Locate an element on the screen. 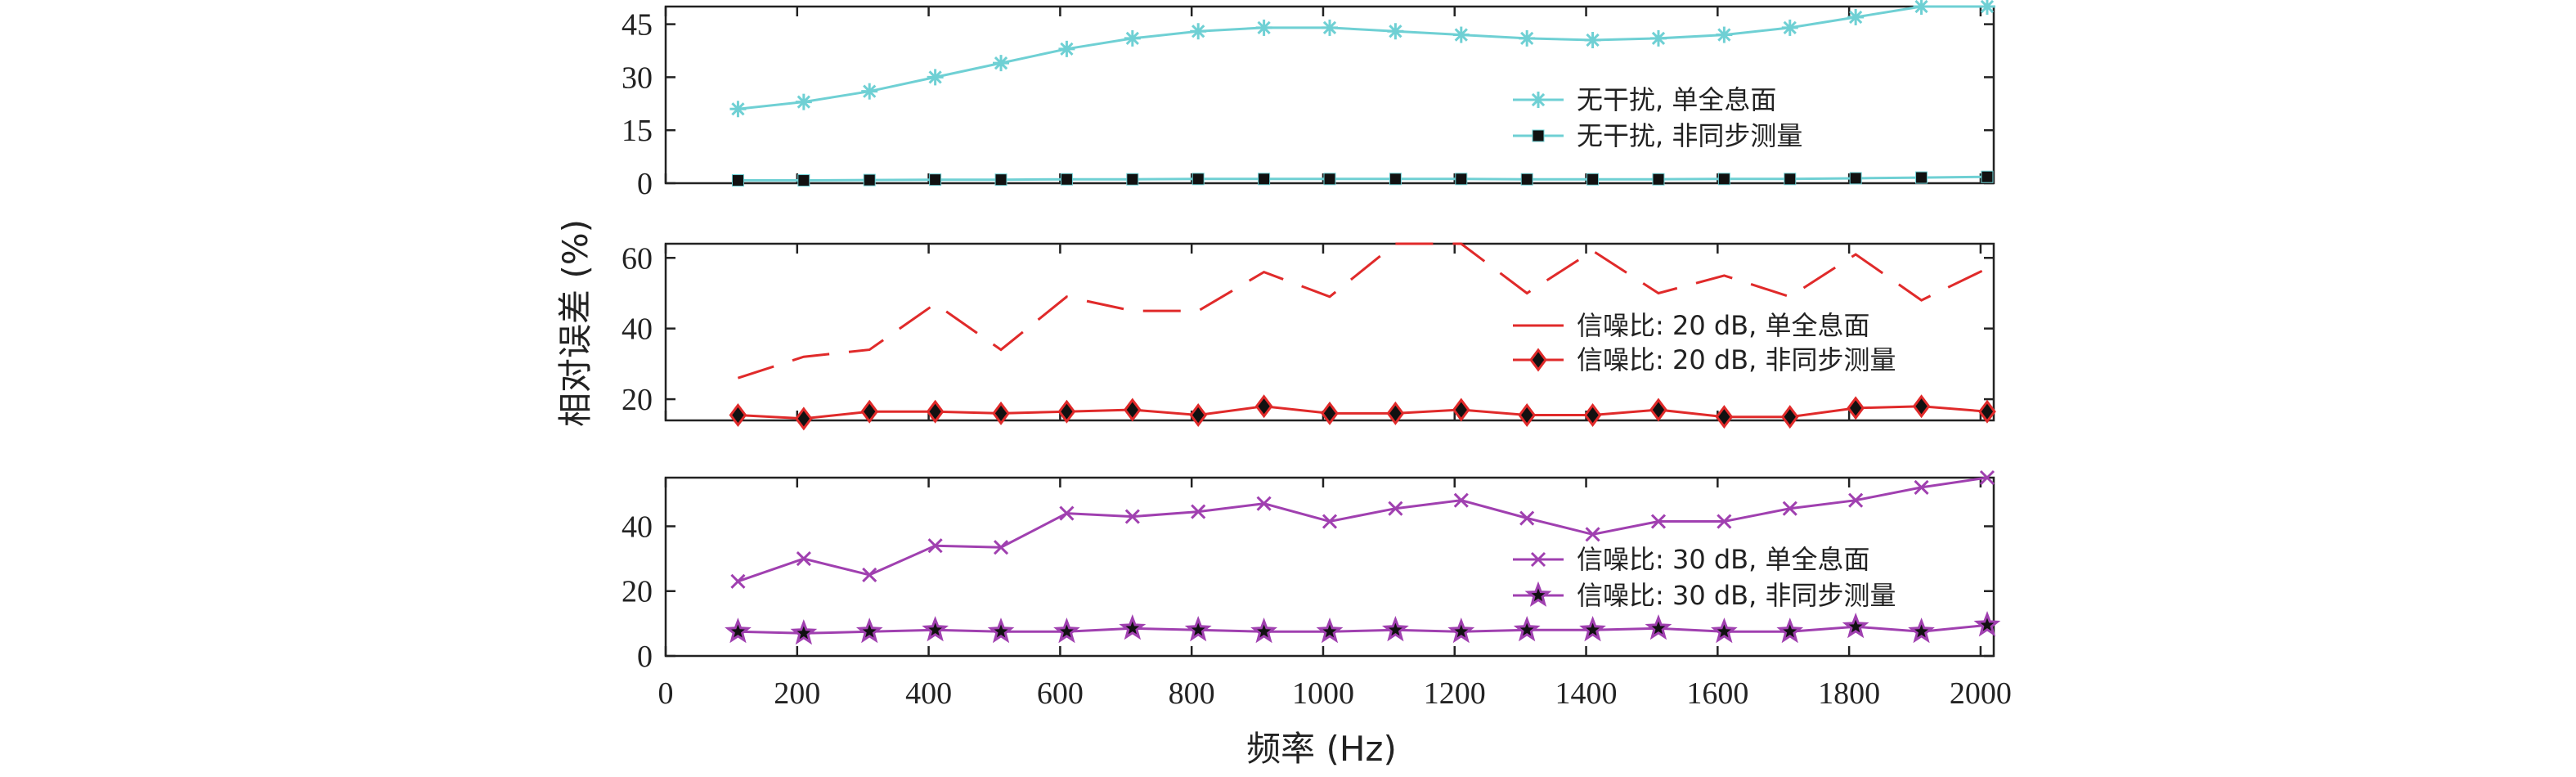  x-tick-label: 400 is located at coordinates (929, 693).